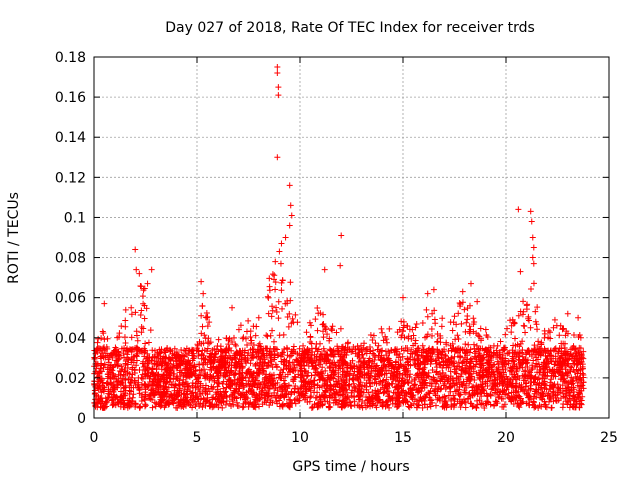  What do you see at coordinates (70, 178) in the screenshot?
I see `y-tick-label: 0.12` at bounding box center [70, 178].